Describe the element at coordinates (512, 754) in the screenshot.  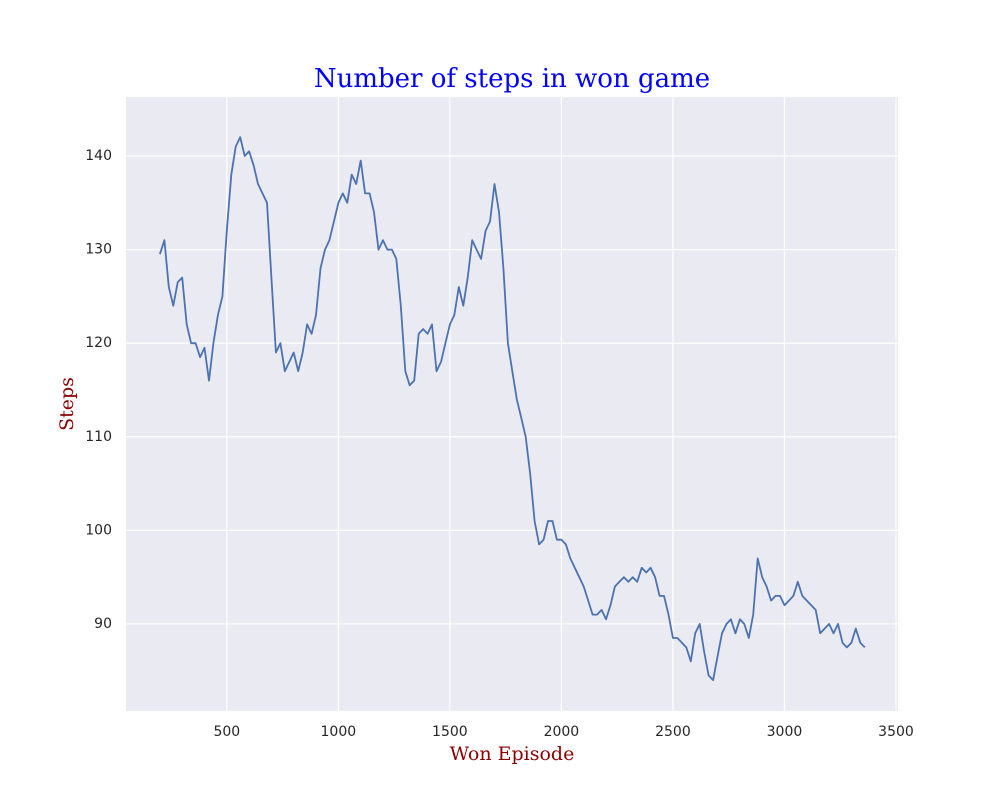
I see `x-axis-label: Won Episode` at that location.